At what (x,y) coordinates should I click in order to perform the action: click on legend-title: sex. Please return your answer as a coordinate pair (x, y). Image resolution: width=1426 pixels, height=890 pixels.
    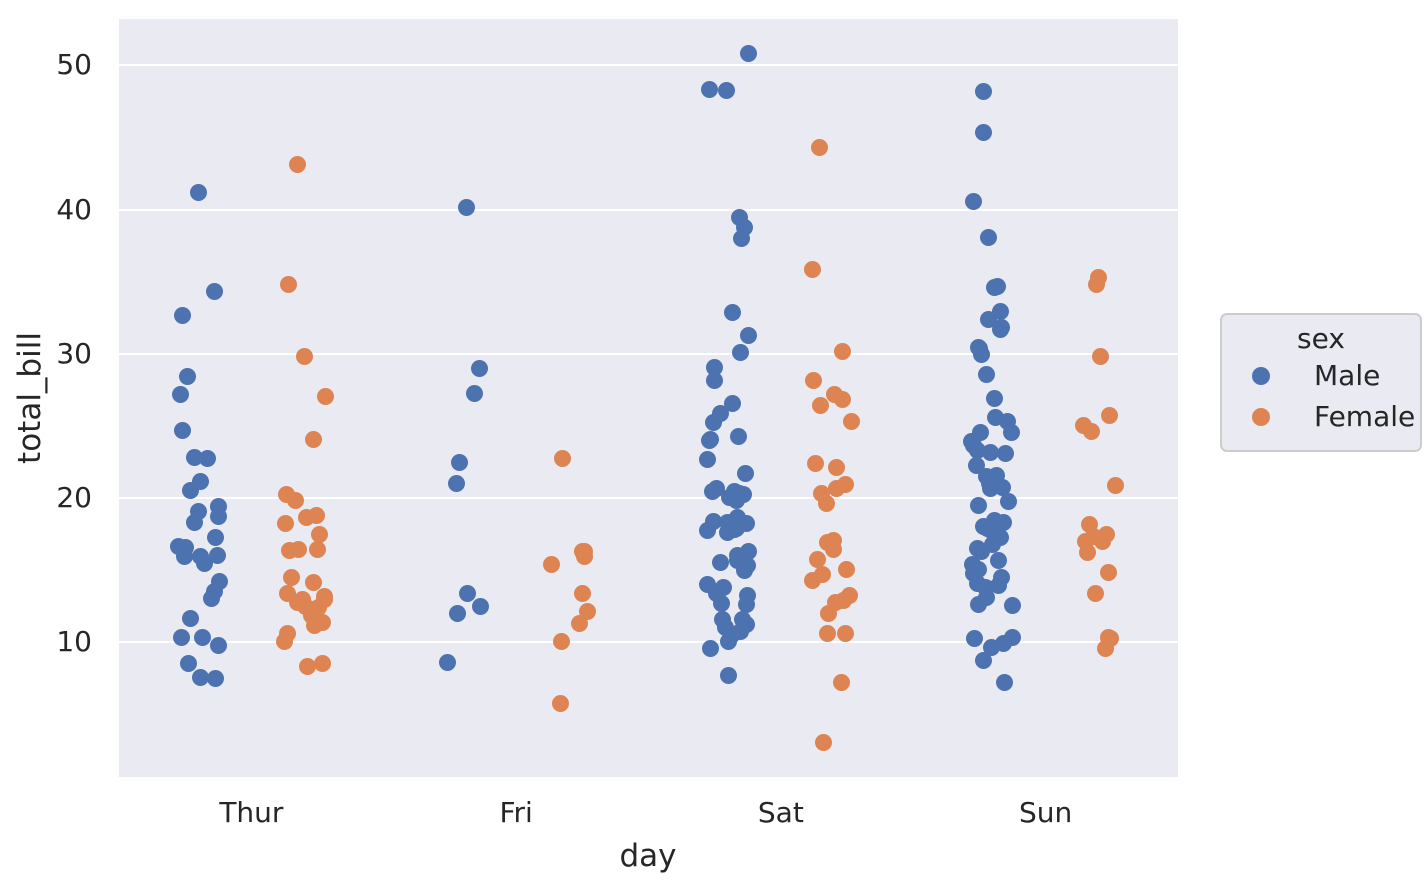
    Looking at the image, I should click on (1321, 338).